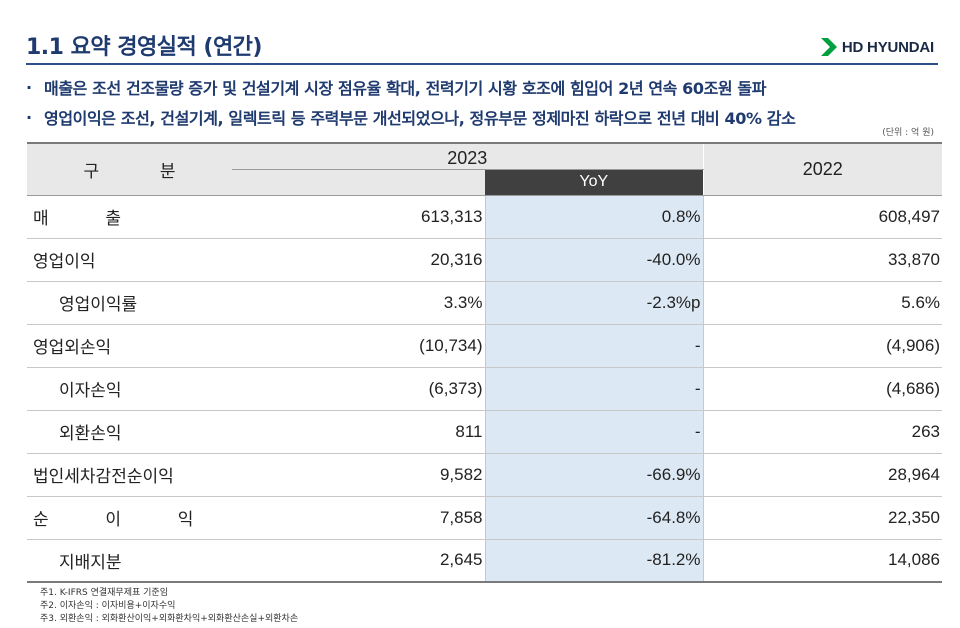  I want to click on value-2023: (6,373), so click(358, 389).